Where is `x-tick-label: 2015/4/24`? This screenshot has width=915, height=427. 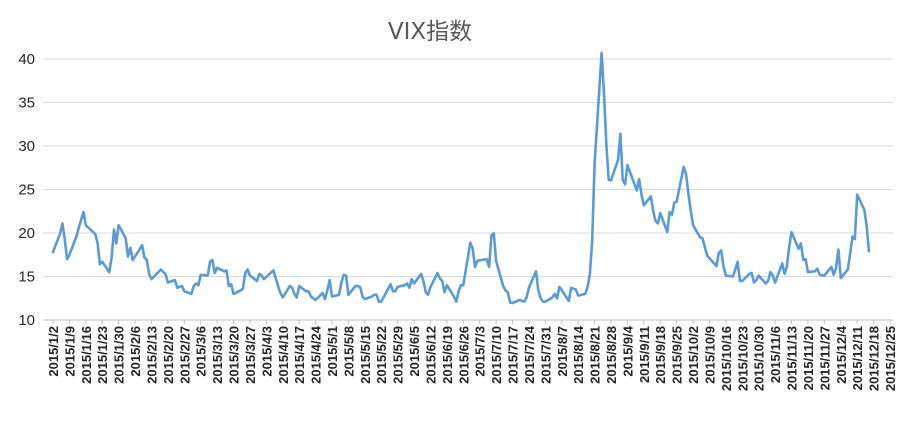
x-tick-label: 2015/4/24 is located at coordinates (316, 354).